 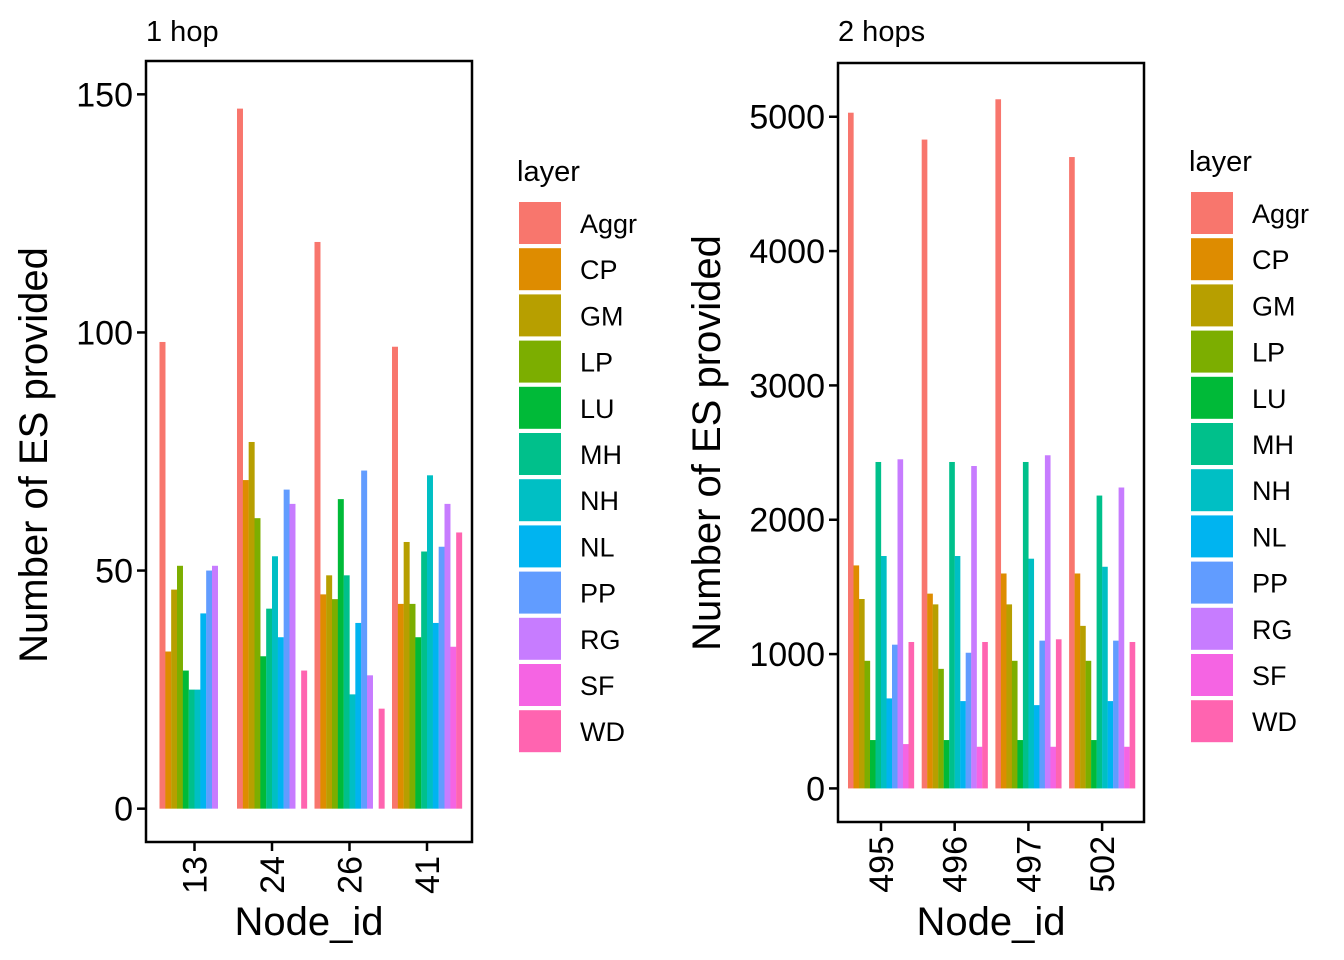 What do you see at coordinates (273, 875) in the screenshot?
I see `x-tick-label: 24` at bounding box center [273, 875].